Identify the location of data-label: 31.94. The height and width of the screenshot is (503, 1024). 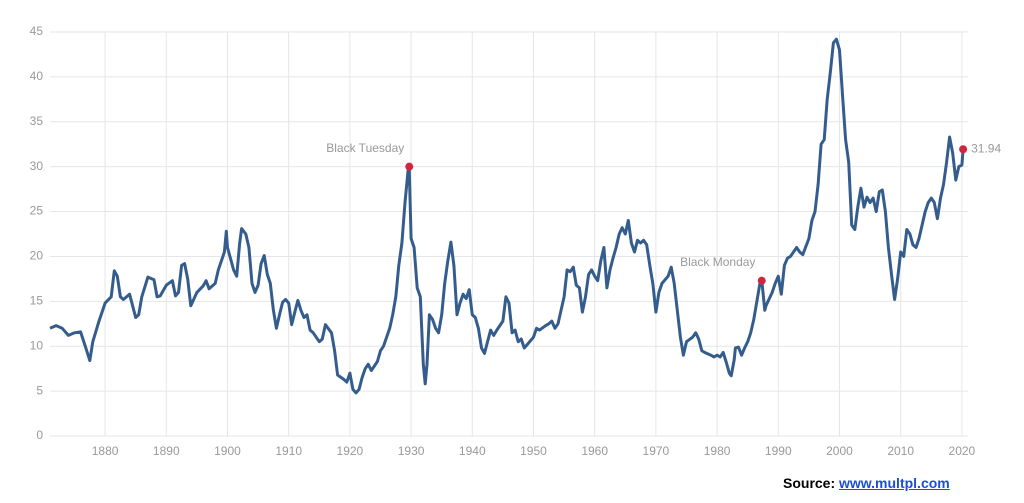
(986, 148).